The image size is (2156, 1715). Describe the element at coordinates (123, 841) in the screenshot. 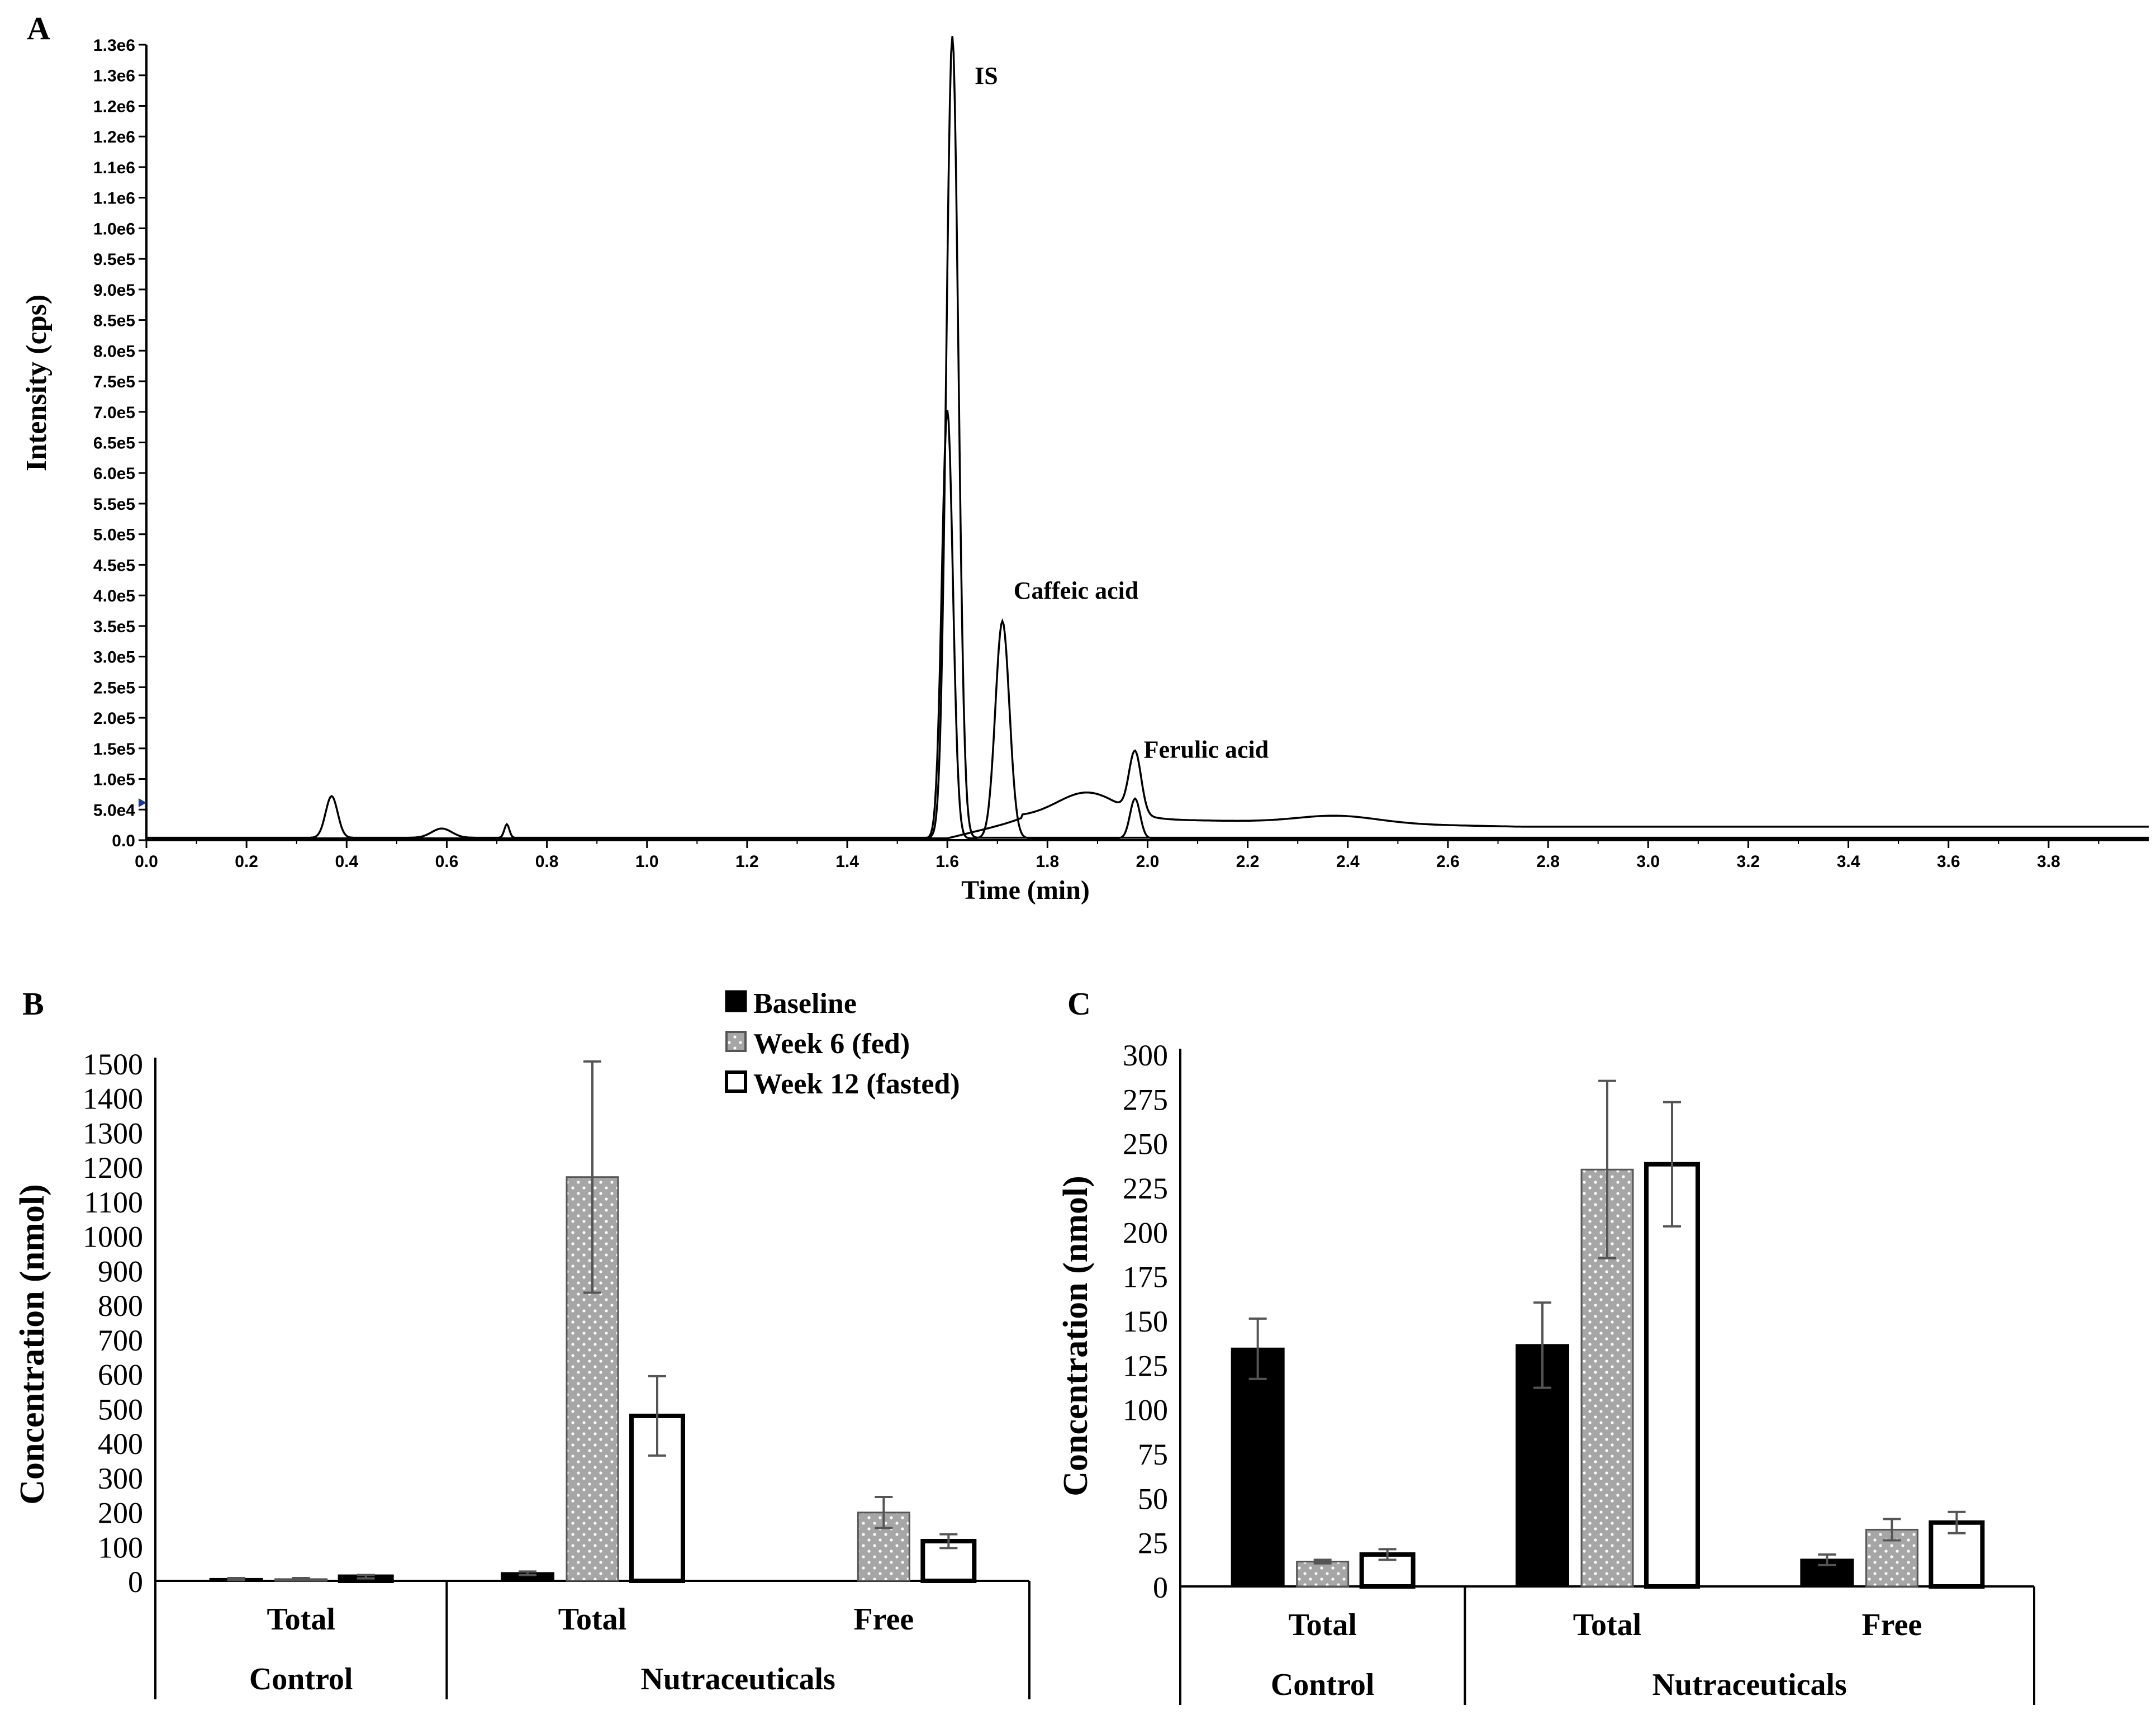

I see `y-tick-label: 0.0` at that location.